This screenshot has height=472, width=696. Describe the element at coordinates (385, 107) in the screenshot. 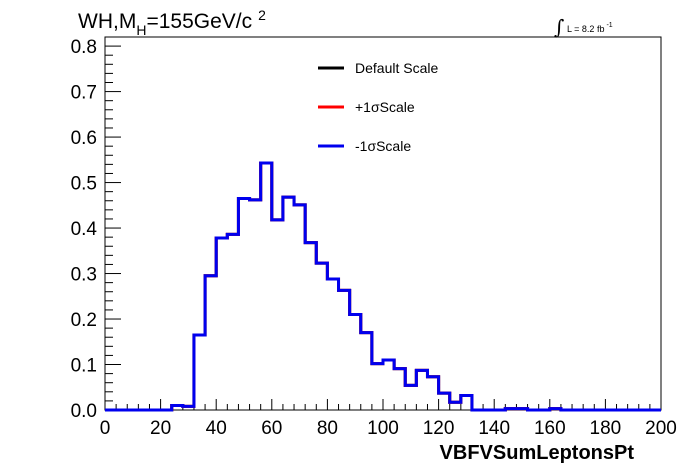

I see `legend-label: +1σScale` at that location.